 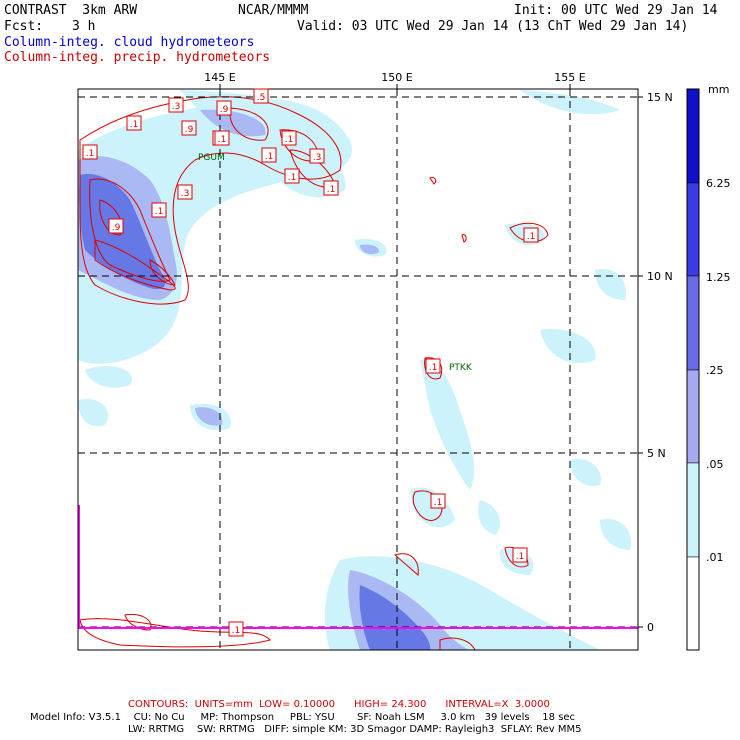 What do you see at coordinates (715, 557) in the screenshot?
I see `colorbar-label-0-01: .01` at bounding box center [715, 557].